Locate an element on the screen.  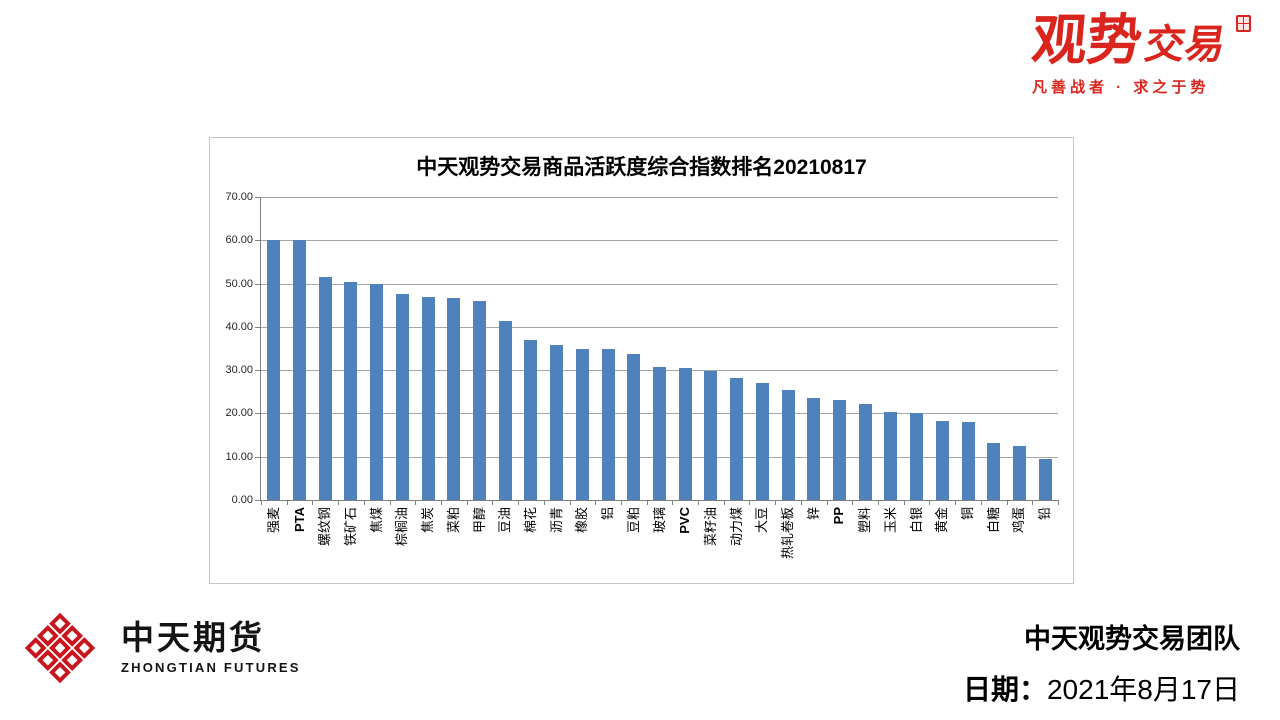
x-axis-label-铅: 铅 is located at coordinates (1045, 514).